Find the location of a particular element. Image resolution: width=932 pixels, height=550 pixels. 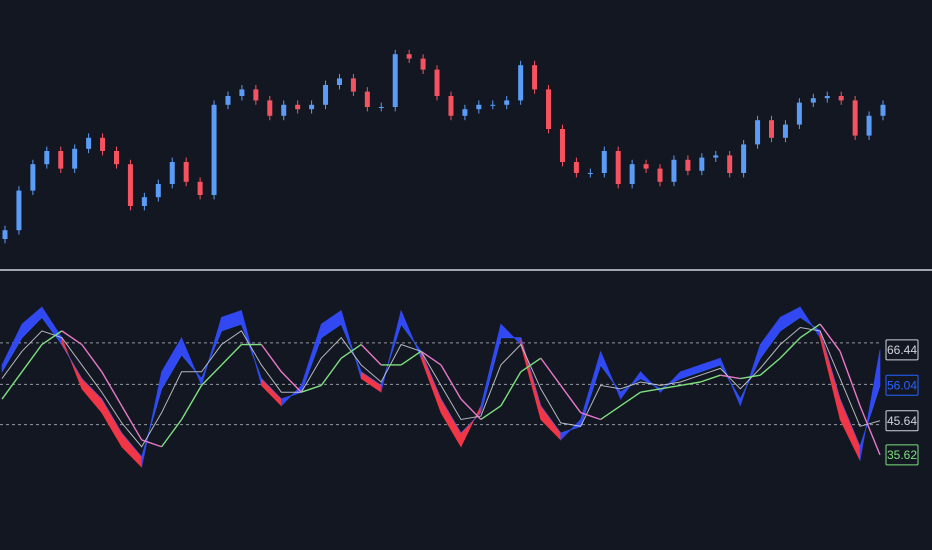

last-value-label: 35.62 is located at coordinates (902, 455).